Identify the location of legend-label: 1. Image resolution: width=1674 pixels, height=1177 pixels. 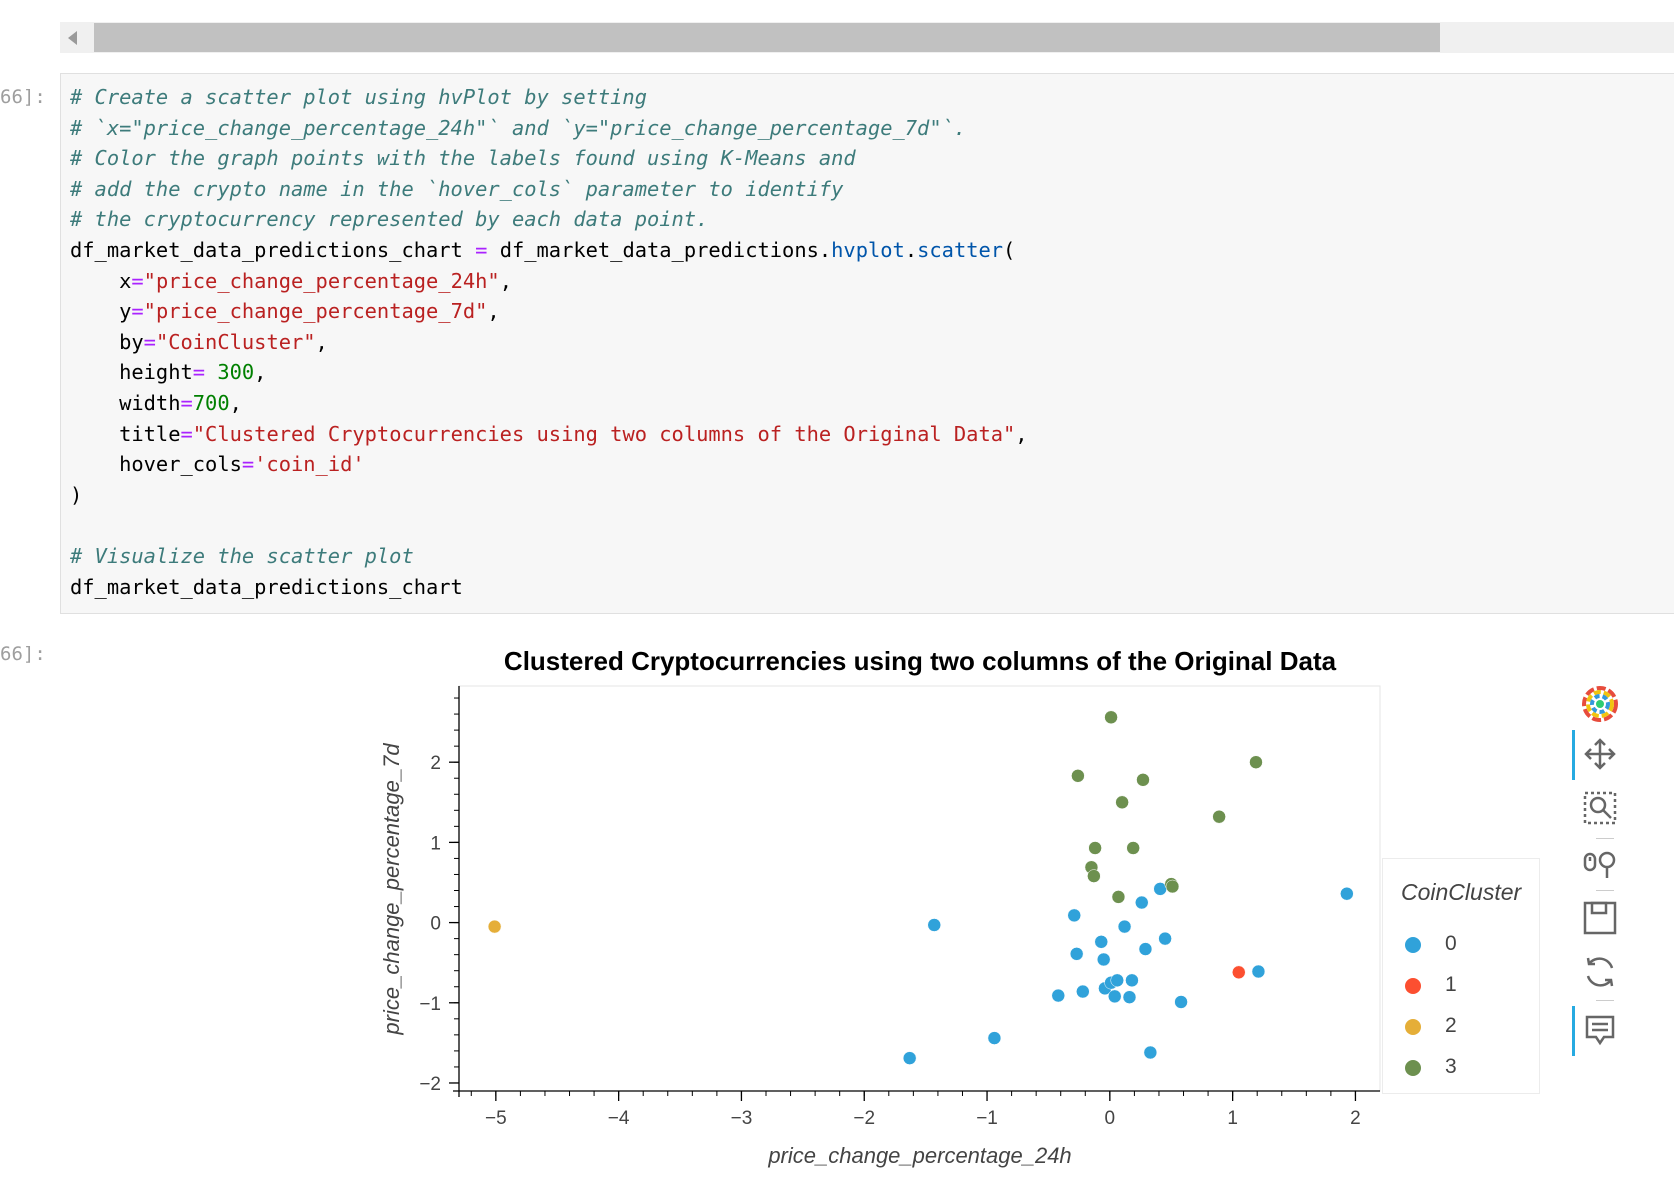
(1451, 984).